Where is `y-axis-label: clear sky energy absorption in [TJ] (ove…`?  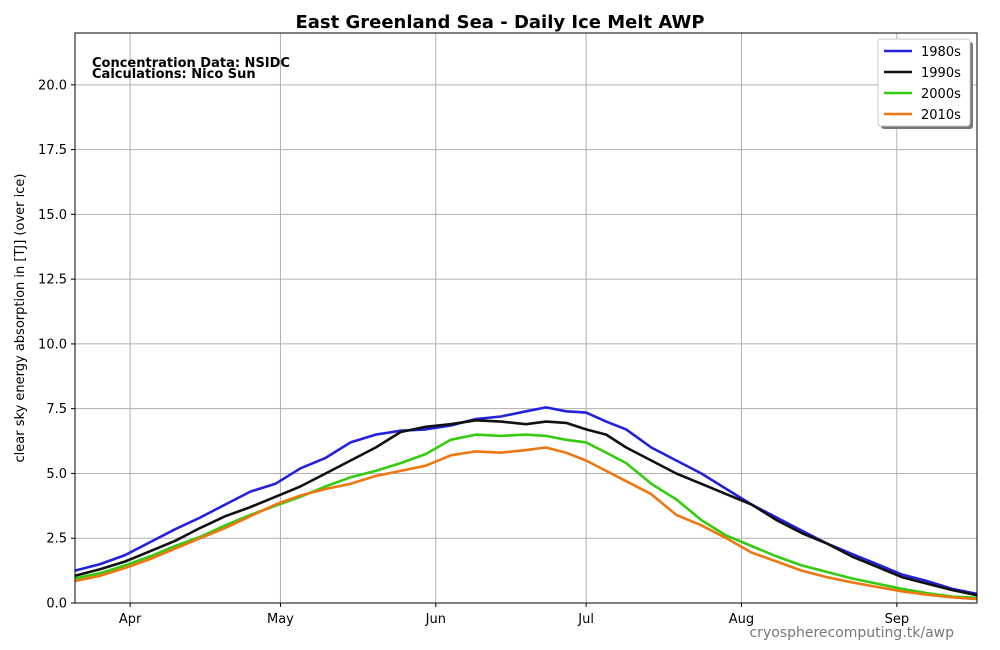
y-axis-label: clear sky energy absorption in [TJ] (ove… is located at coordinates (20, 318).